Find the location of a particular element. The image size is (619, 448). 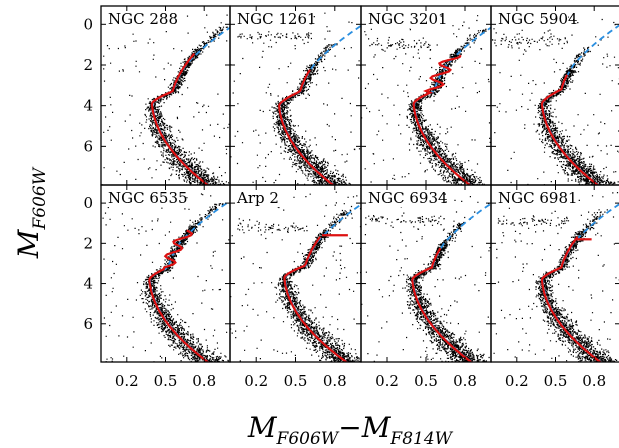

panel: NGC 6981 is located at coordinates (554, 273).